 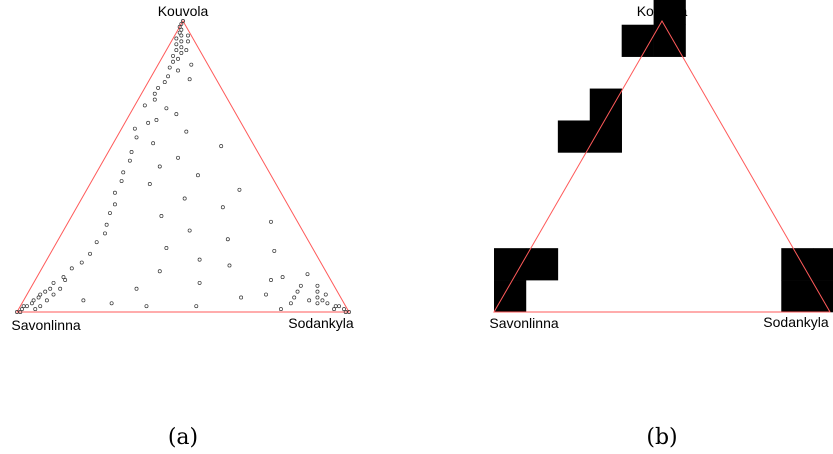 I want to click on caption-b: (b), so click(x=661, y=437).